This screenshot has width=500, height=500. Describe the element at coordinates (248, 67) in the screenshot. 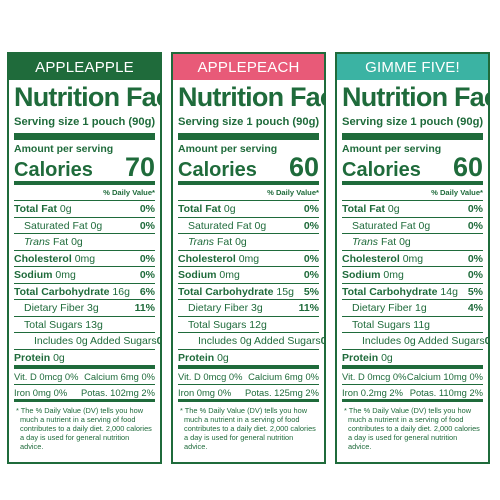

I see `flavor-header: APPLEPEACH` at that location.